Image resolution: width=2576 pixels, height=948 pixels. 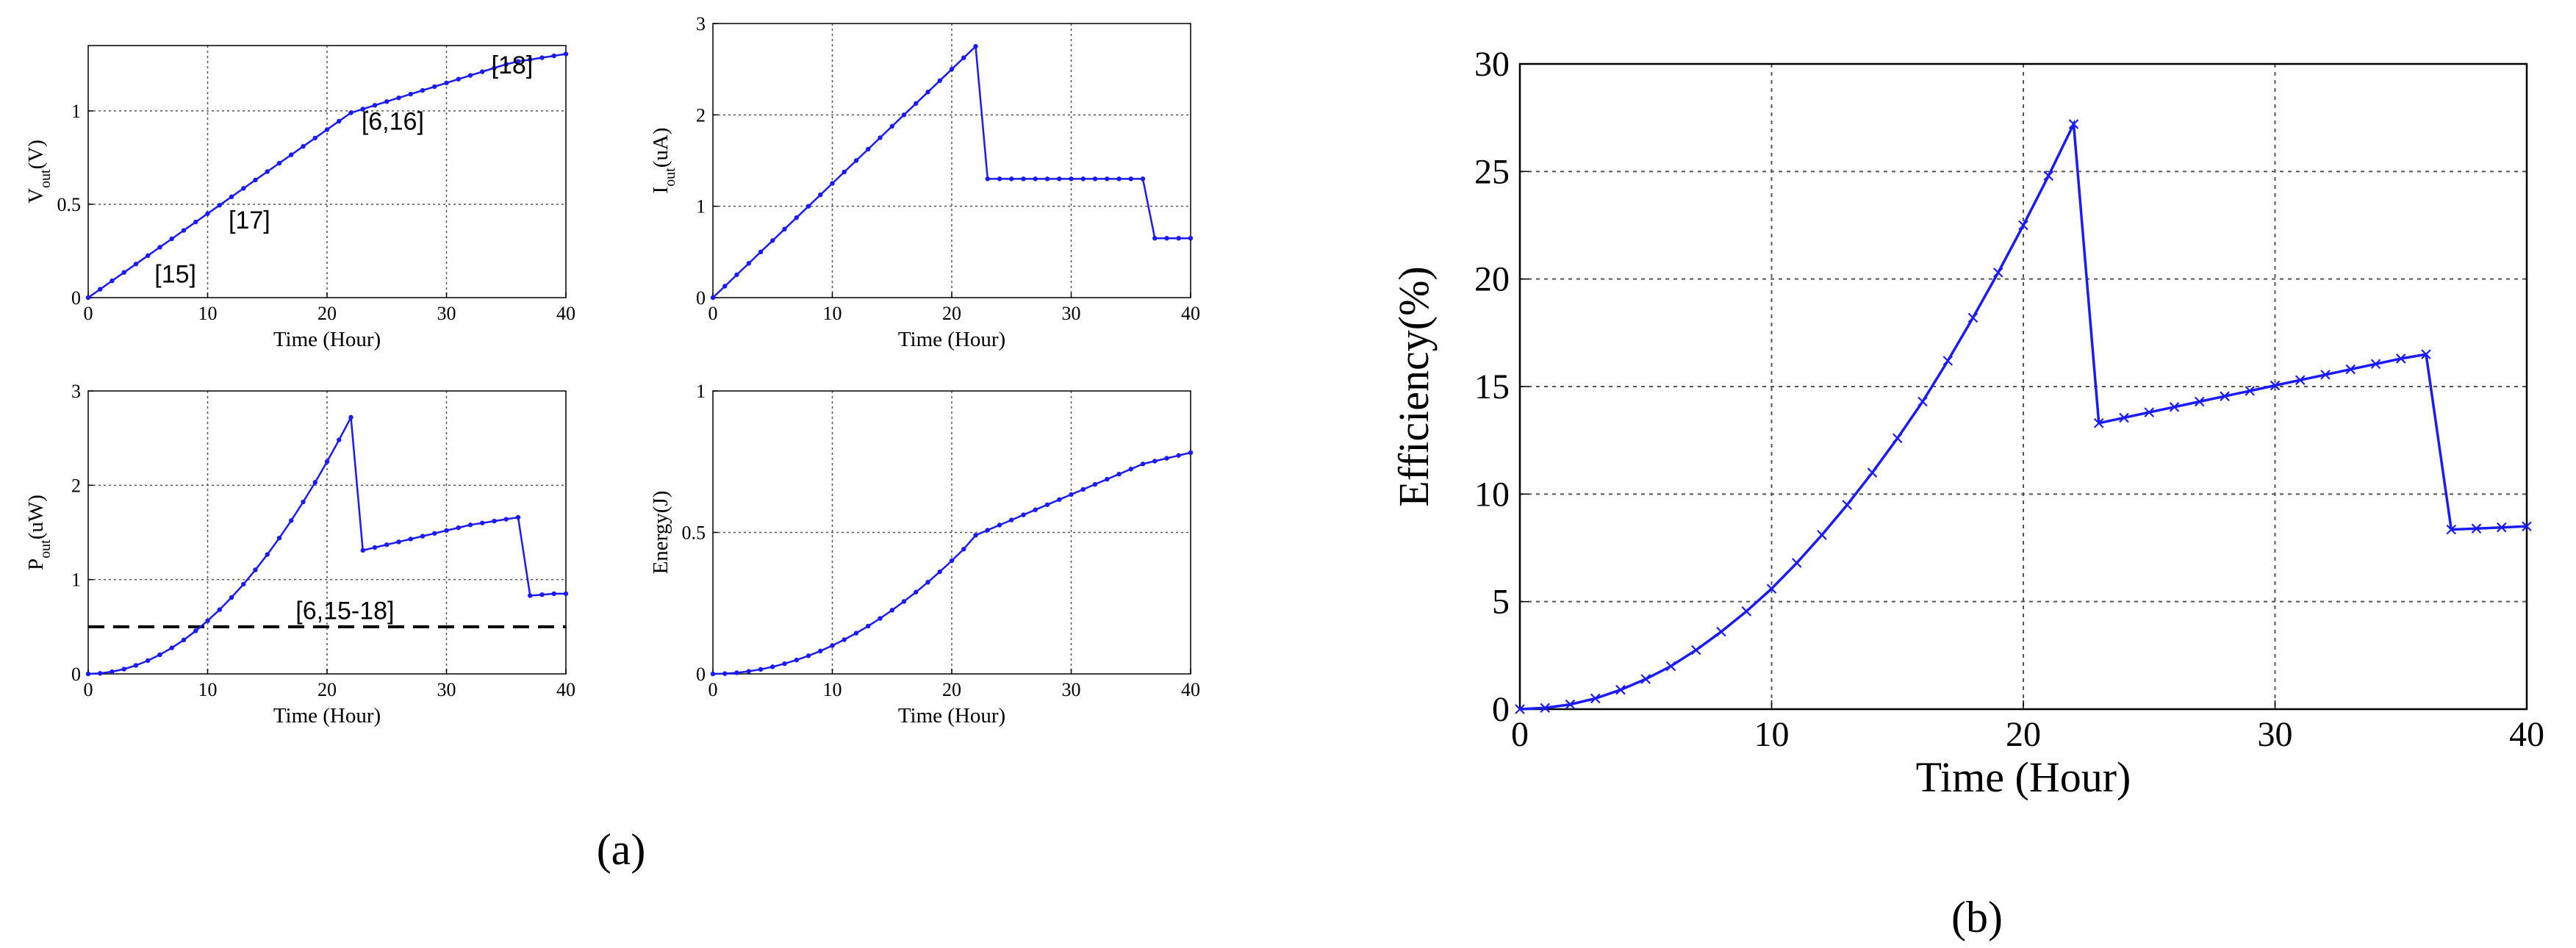 What do you see at coordinates (701, 115) in the screenshot?
I see `y-tick-label: 2` at bounding box center [701, 115].